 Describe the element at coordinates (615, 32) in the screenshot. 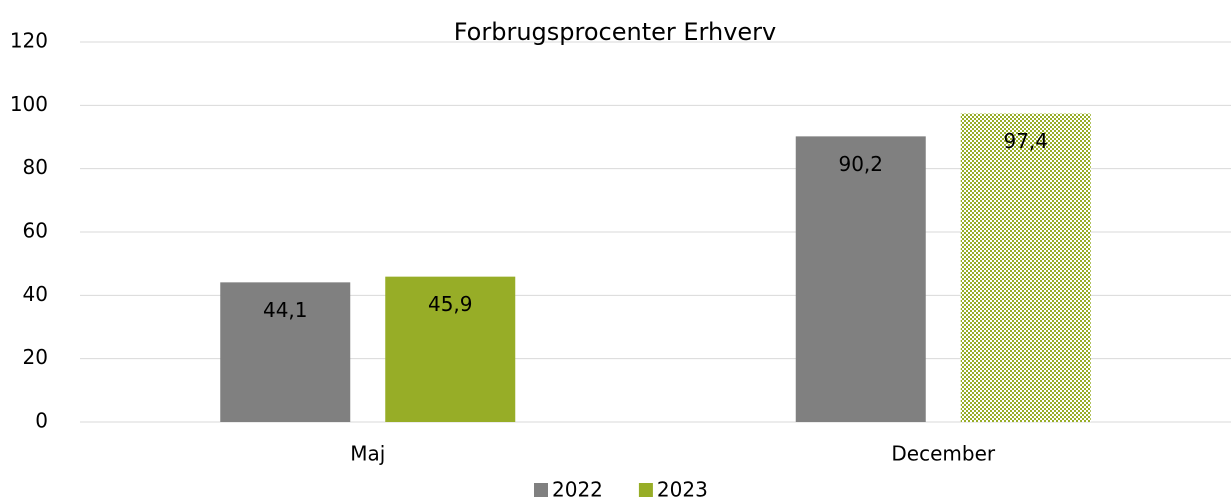

I see `chart-title: Forbrugsprocenter Erhverv` at that location.